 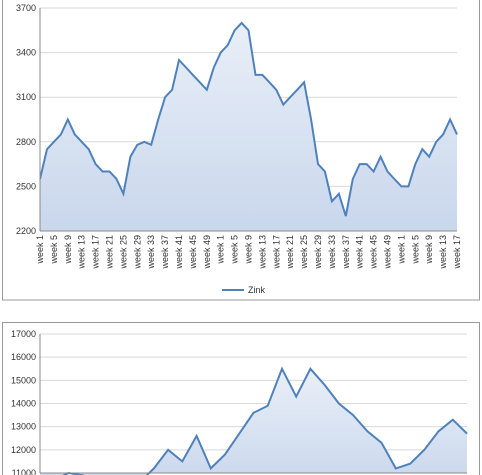 I want to click on y-tick-label: 3400, so click(x=26, y=53).